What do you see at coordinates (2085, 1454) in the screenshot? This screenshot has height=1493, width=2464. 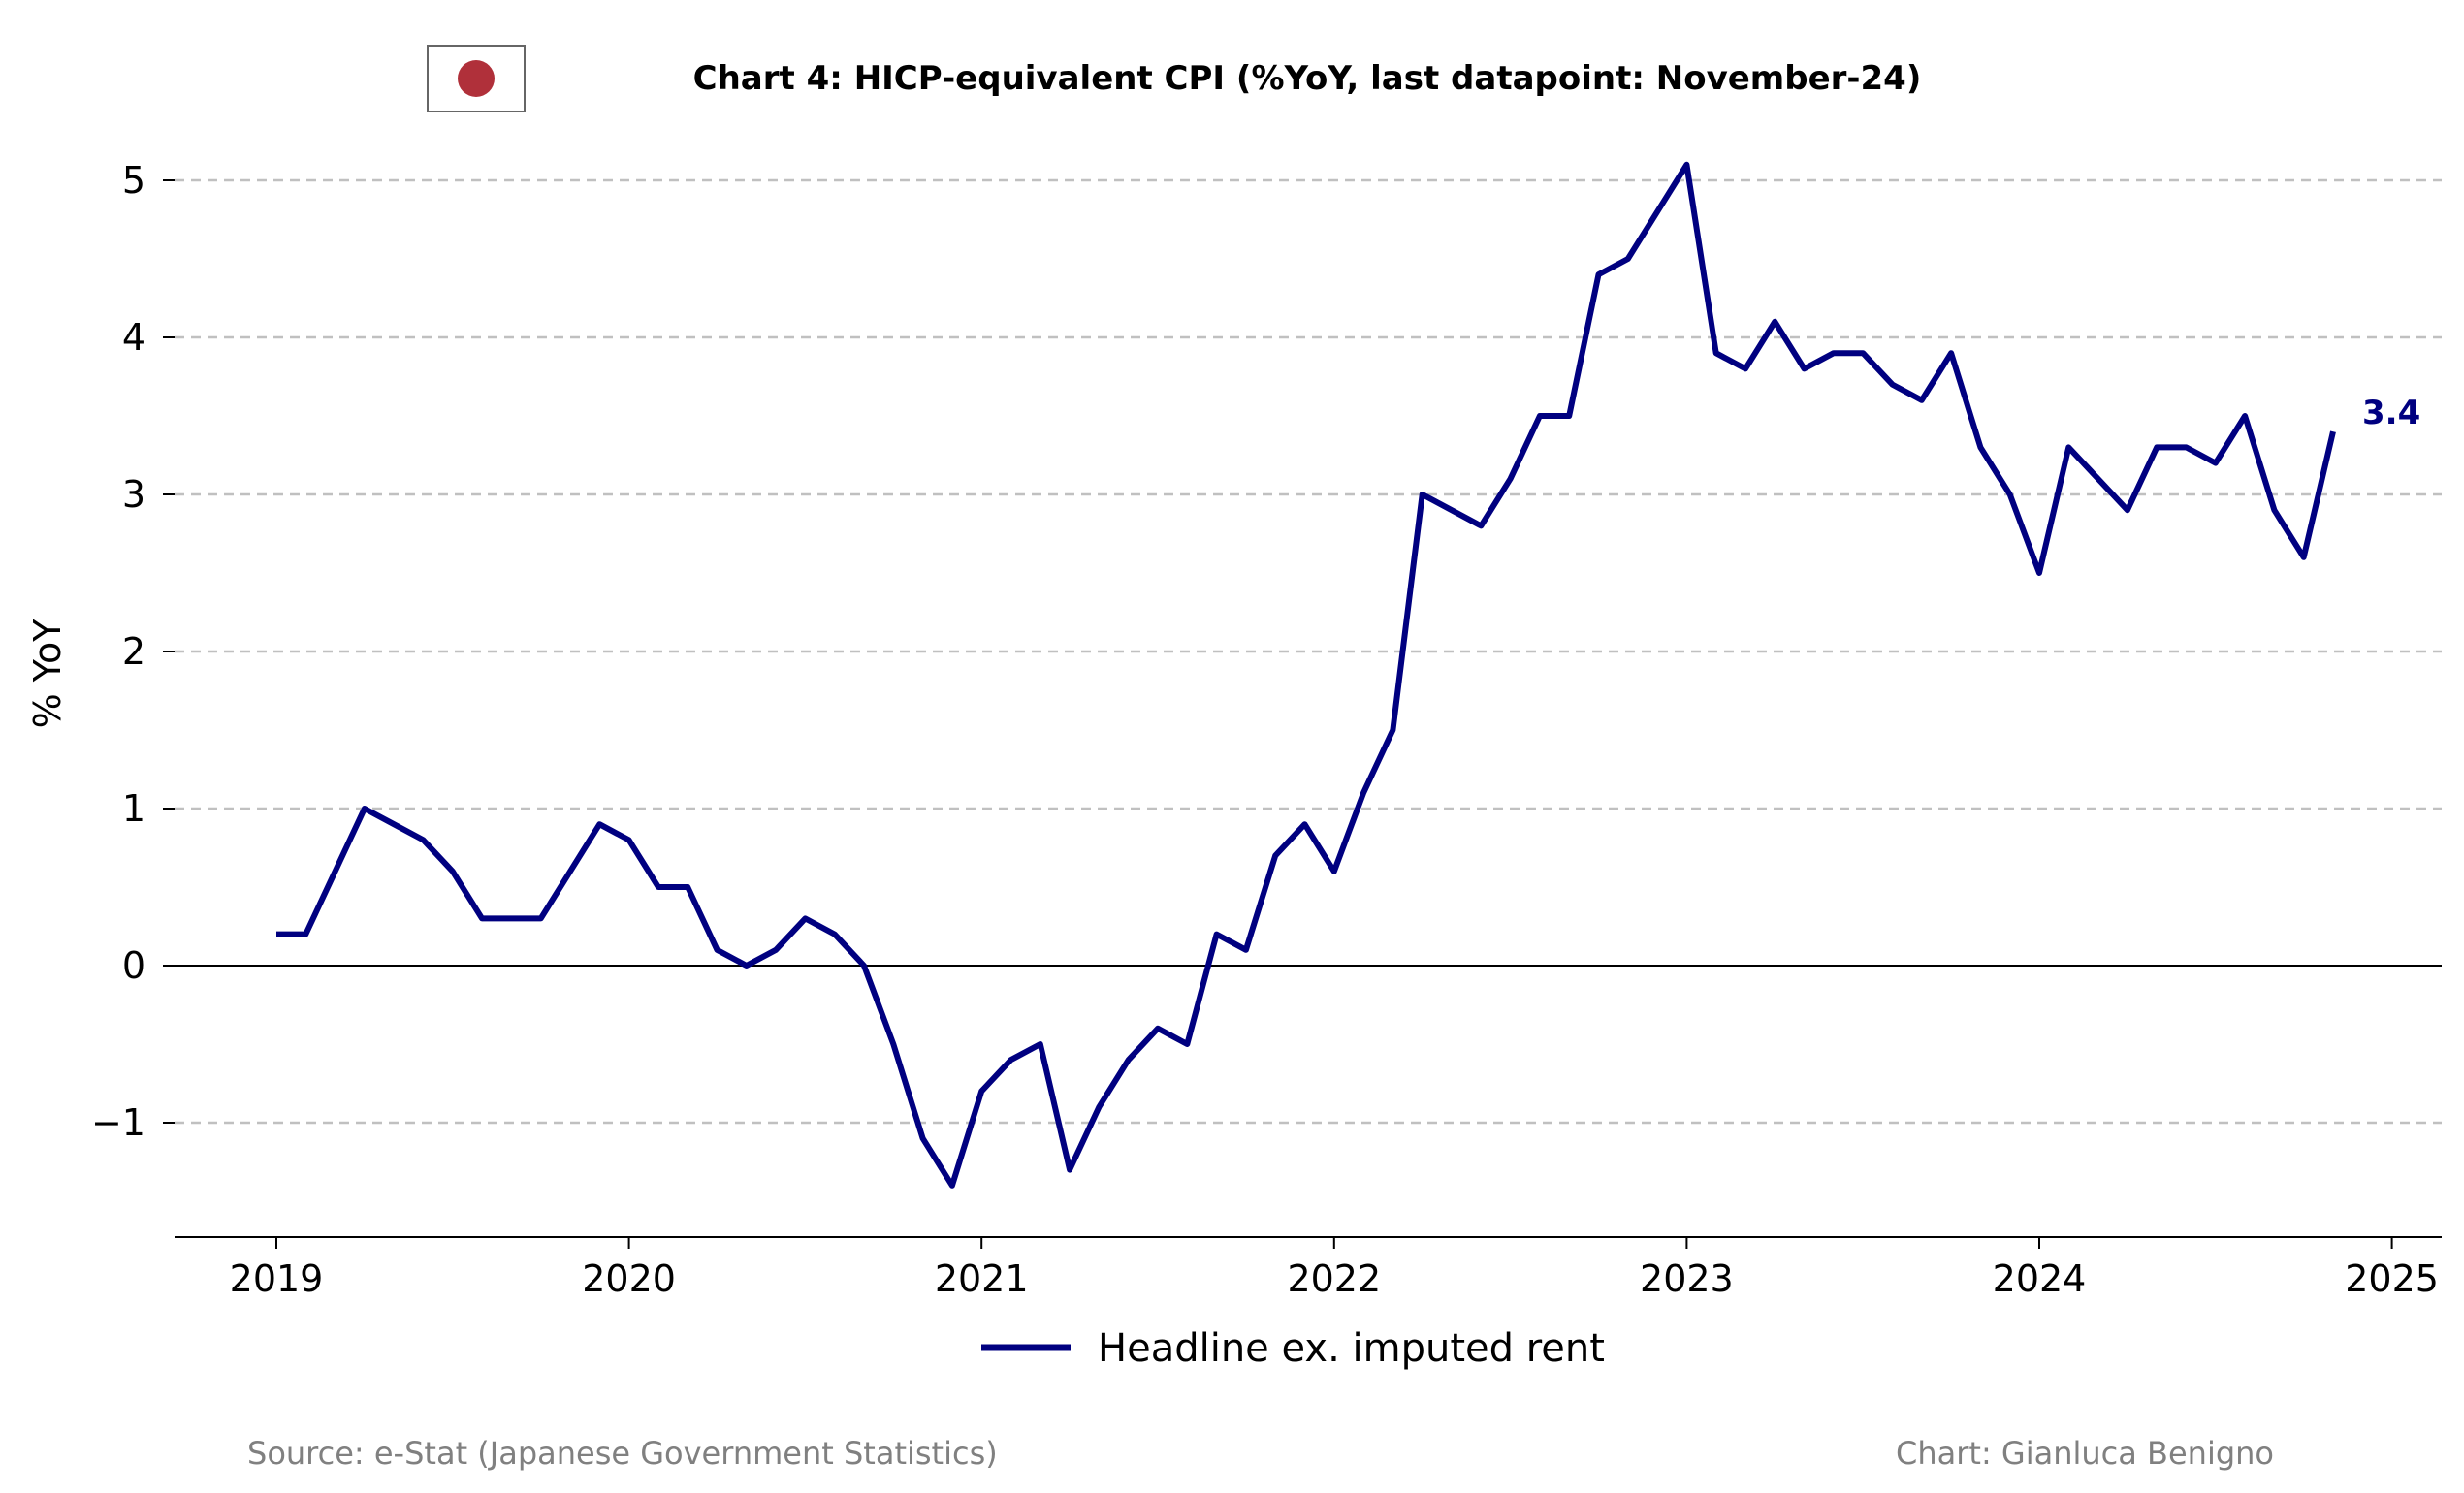 I see `chart-credit: Chart: Gianluca Benigno` at bounding box center [2085, 1454].